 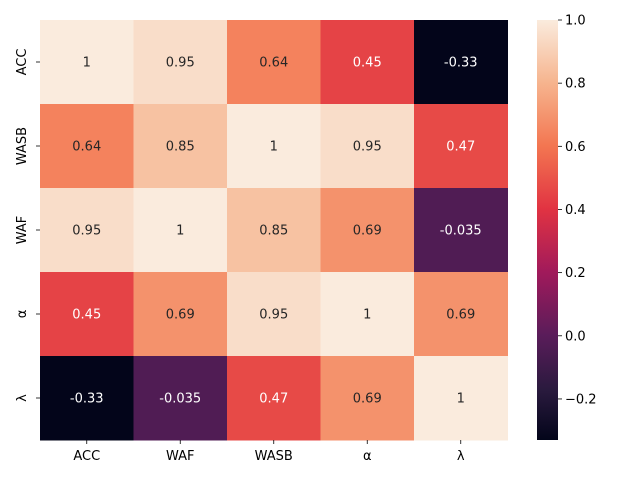 What do you see at coordinates (575, 336) in the screenshot?
I see `colorbar-tick-label: 0.0` at bounding box center [575, 336].